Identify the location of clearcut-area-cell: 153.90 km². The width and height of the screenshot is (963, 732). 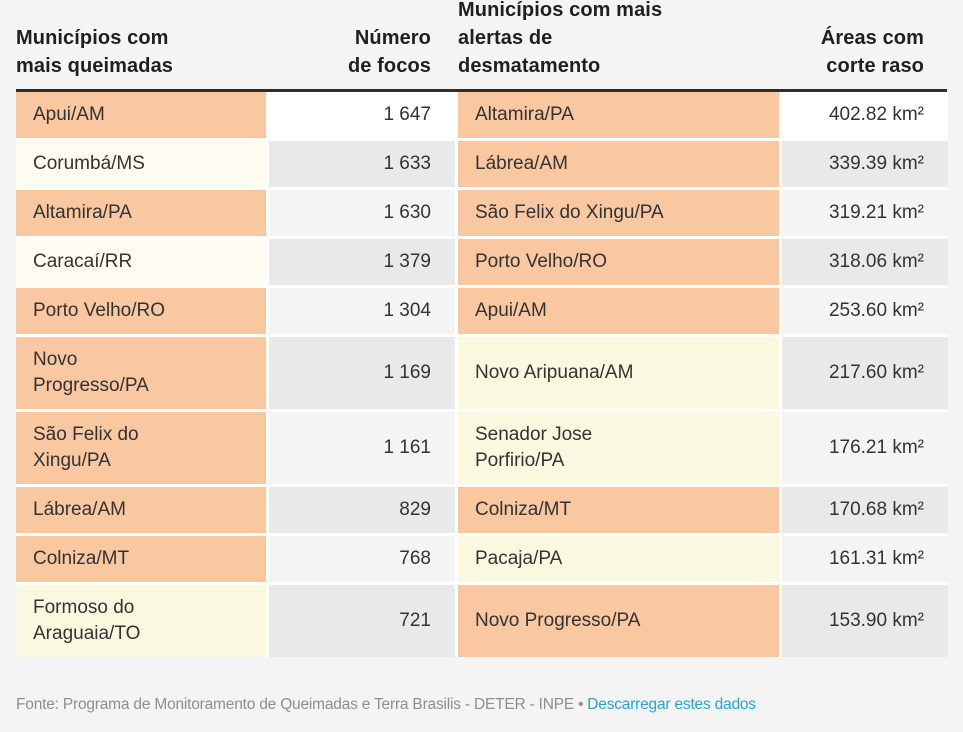
(865, 621).